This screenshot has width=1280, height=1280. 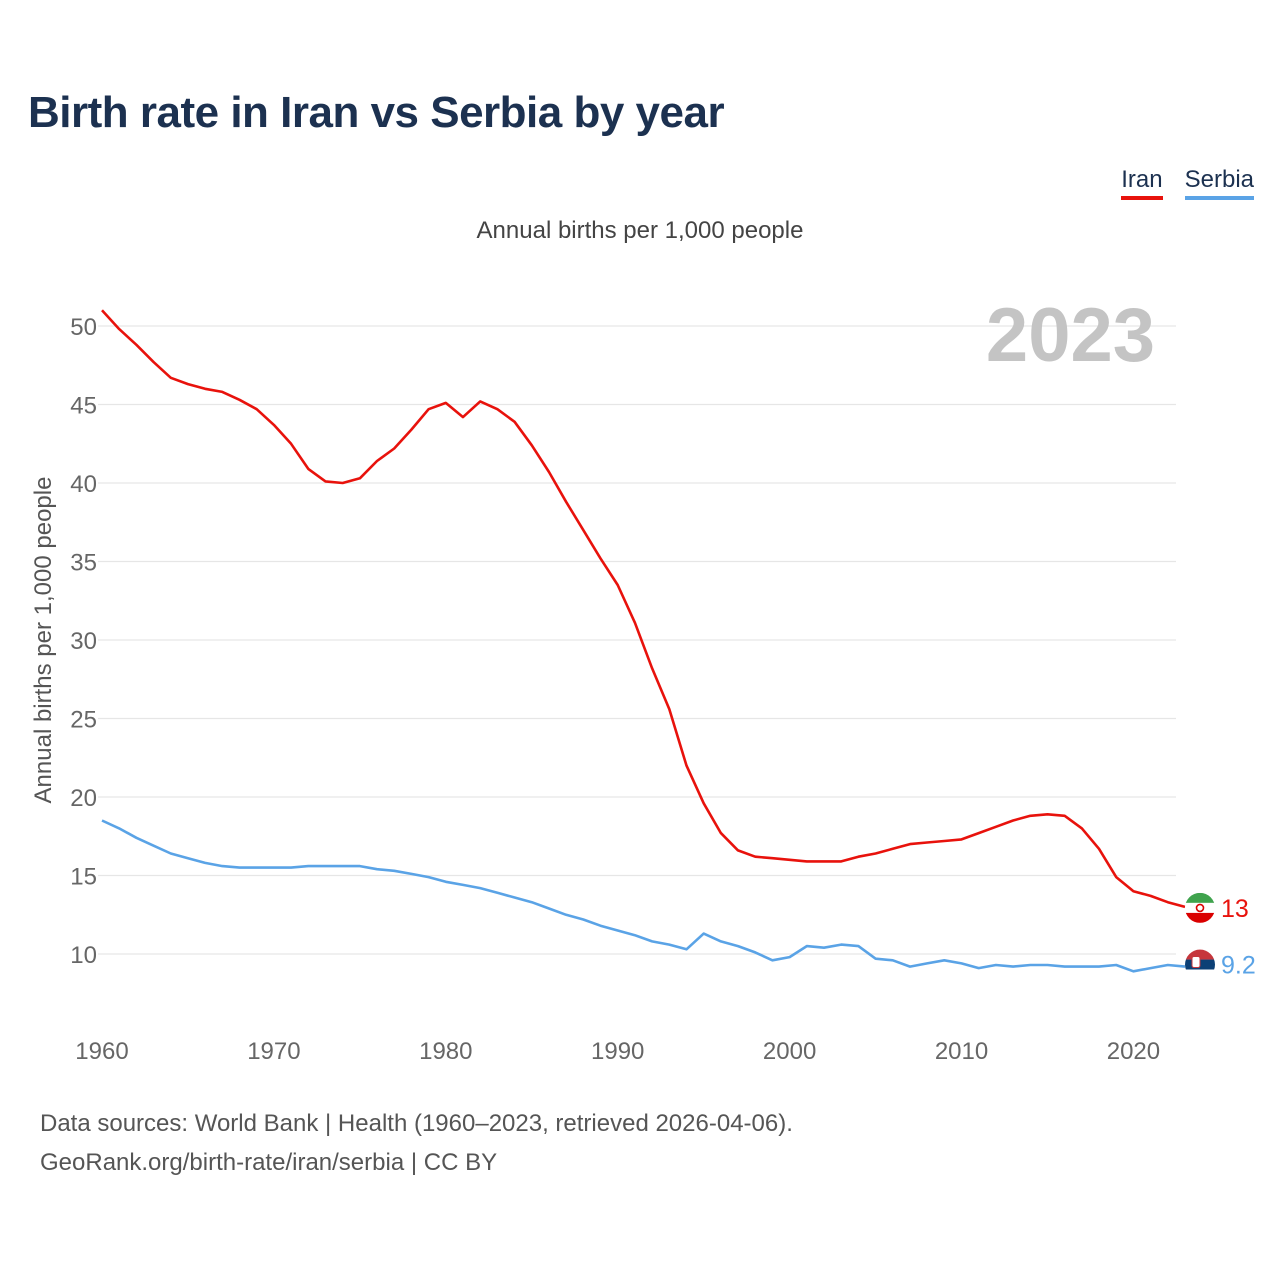 I want to click on y-tick-label: 35, so click(x=83, y=563).